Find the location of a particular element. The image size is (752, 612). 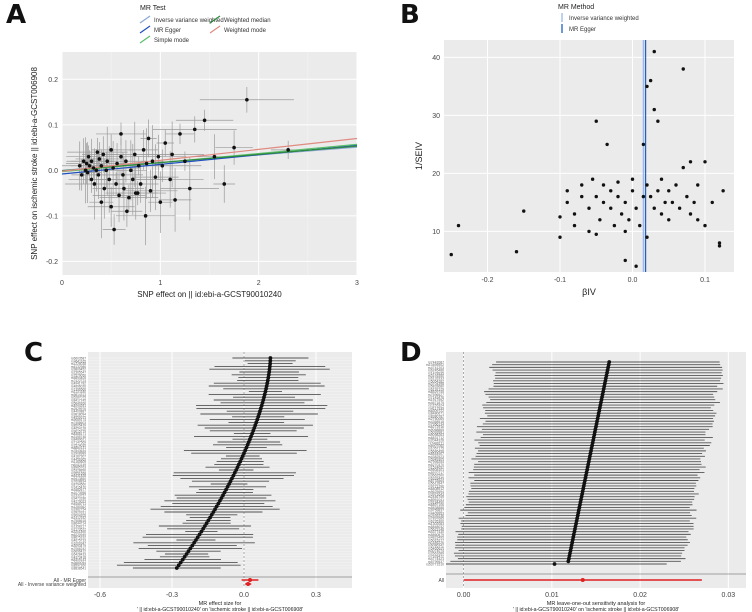

snp-label: rs5287075 is located at coordinates (78, 398).